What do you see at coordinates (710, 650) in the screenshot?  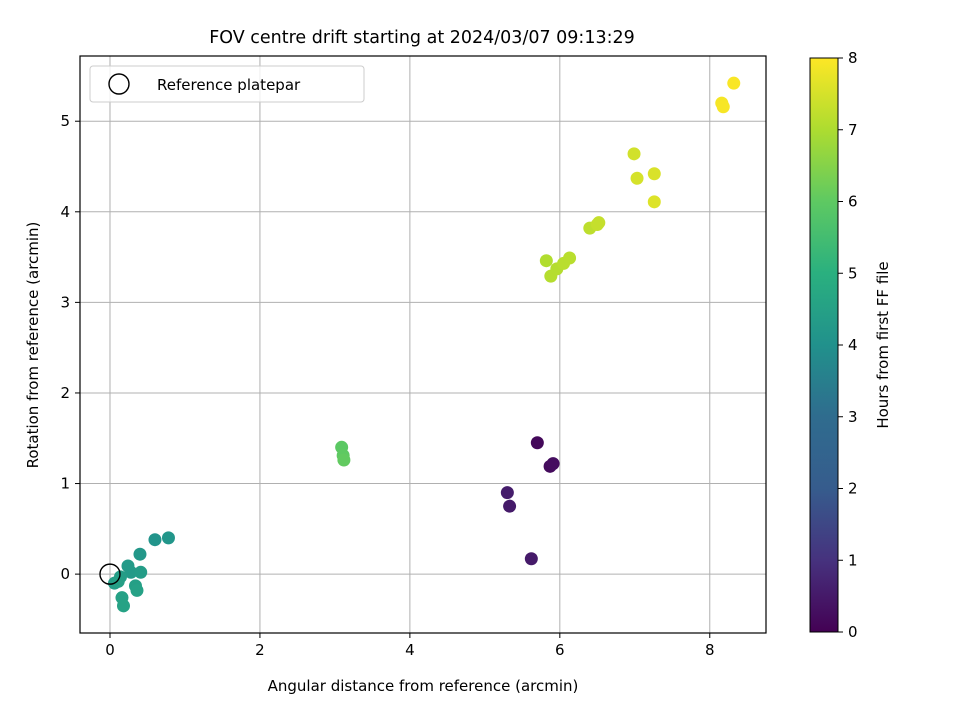 I see `x-tick-label: 8` at bounding box center [710, 650].